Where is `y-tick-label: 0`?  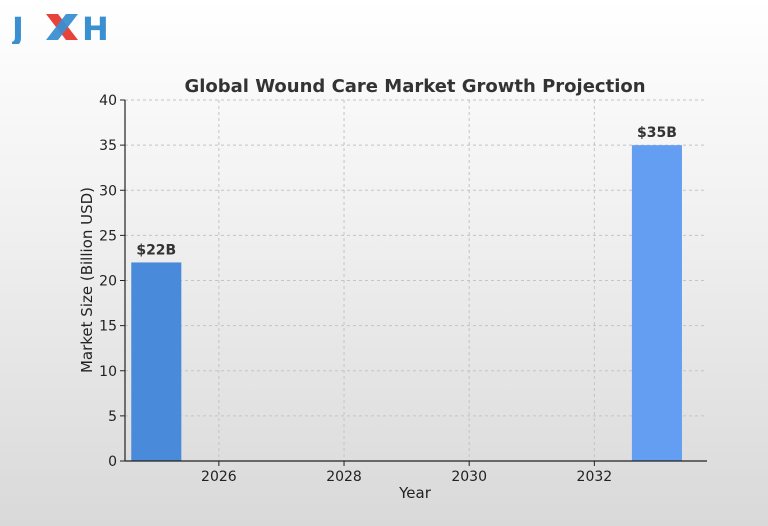 y-tick-label: 0 is located at coordinates (112, 462).